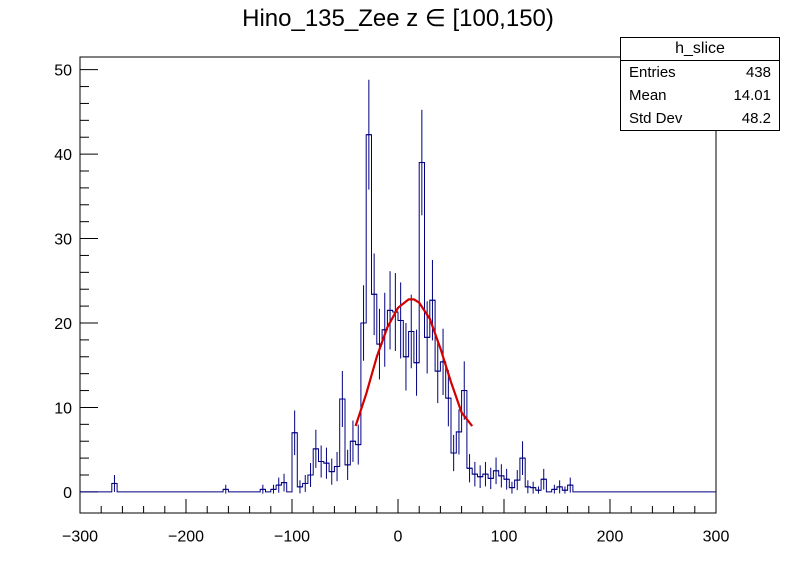 This screenshot has width=796, height=572. Describe the element at coordinates (648, 95) in the screenshot. I see `stats-label-mean: Mean` at that location.